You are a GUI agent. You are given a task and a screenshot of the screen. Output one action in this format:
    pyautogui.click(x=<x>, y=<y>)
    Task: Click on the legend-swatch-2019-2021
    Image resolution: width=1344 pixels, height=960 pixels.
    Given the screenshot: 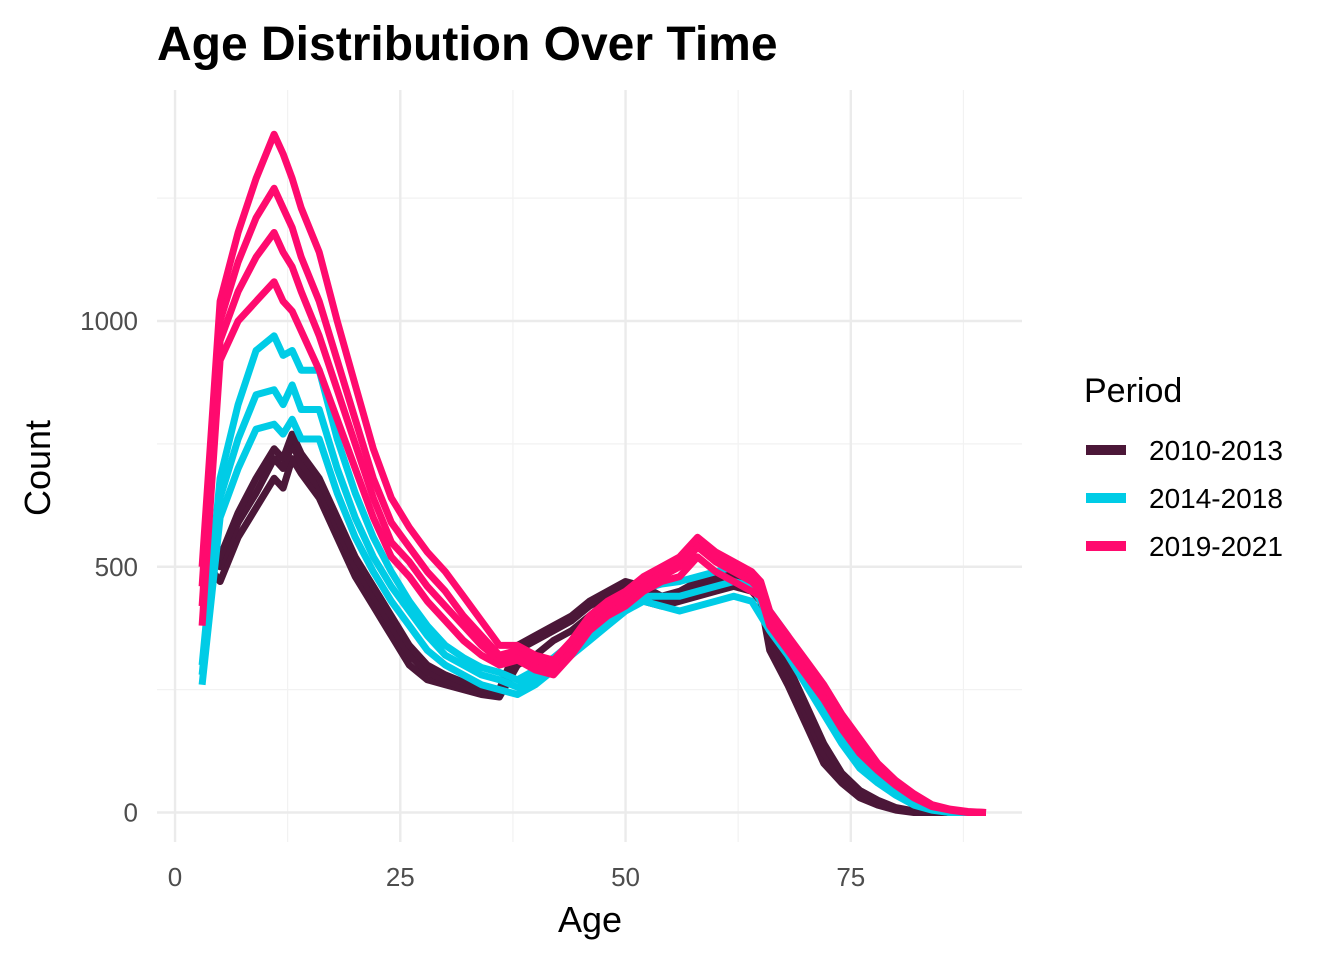 What is the action you would take?
    pyautogui.click(x=1106, y=546)
    